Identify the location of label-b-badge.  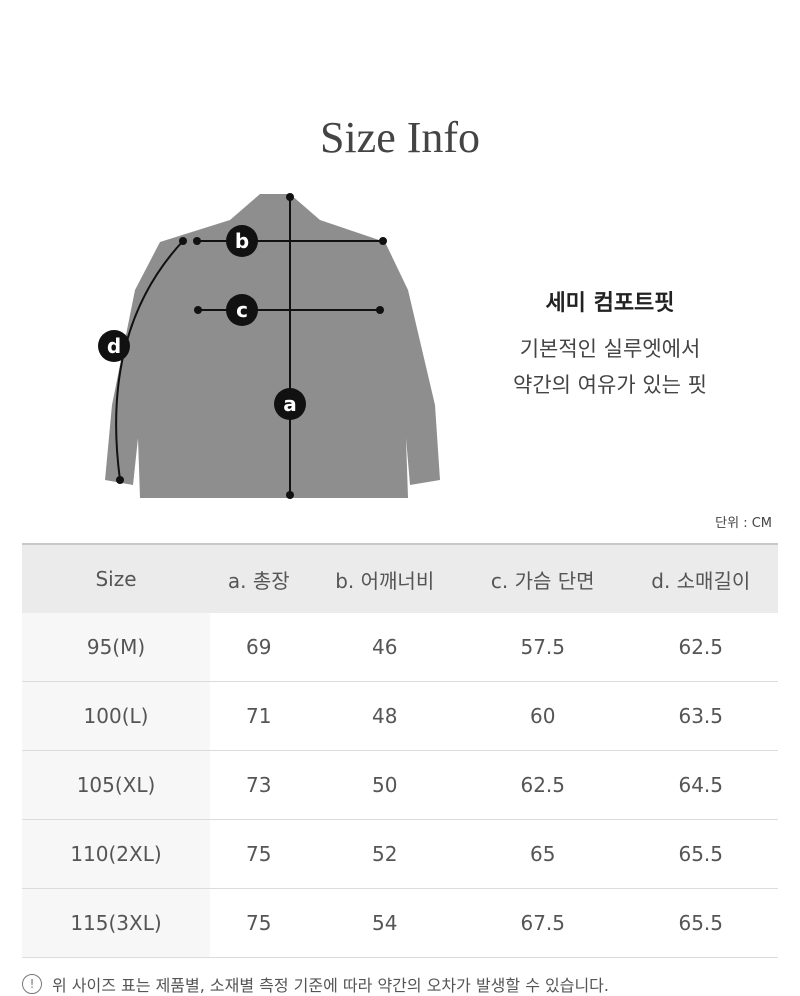
(242, 241).